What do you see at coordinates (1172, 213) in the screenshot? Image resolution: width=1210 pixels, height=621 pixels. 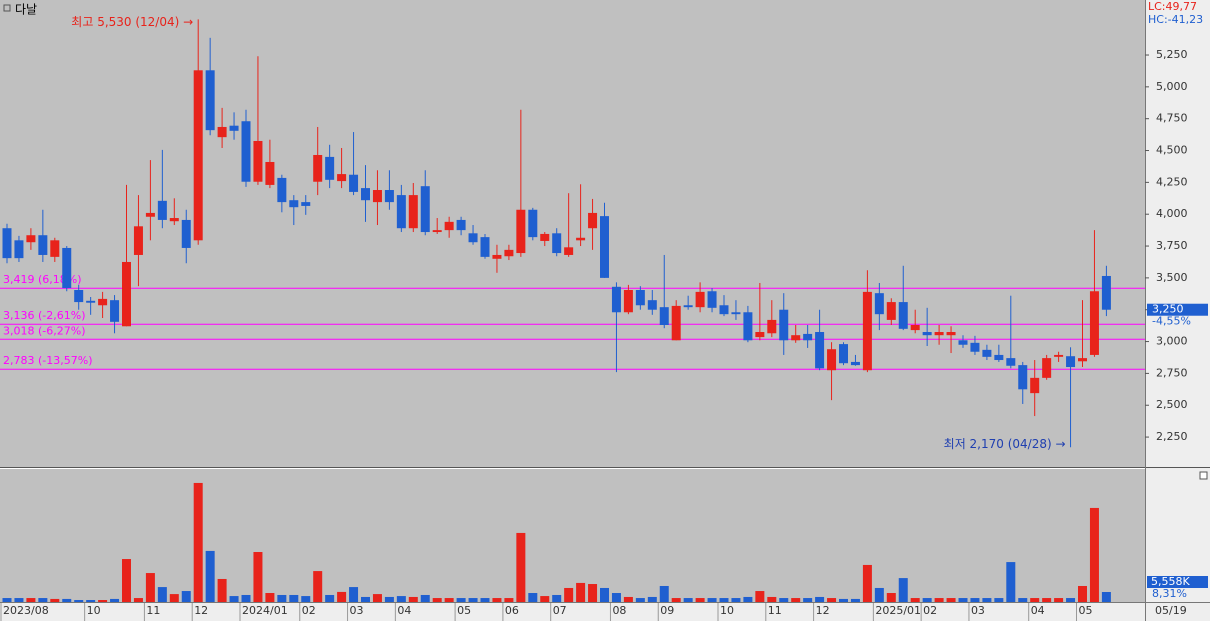 I see `y-tick-label: 4,000` at bounding box center [1172, 213].